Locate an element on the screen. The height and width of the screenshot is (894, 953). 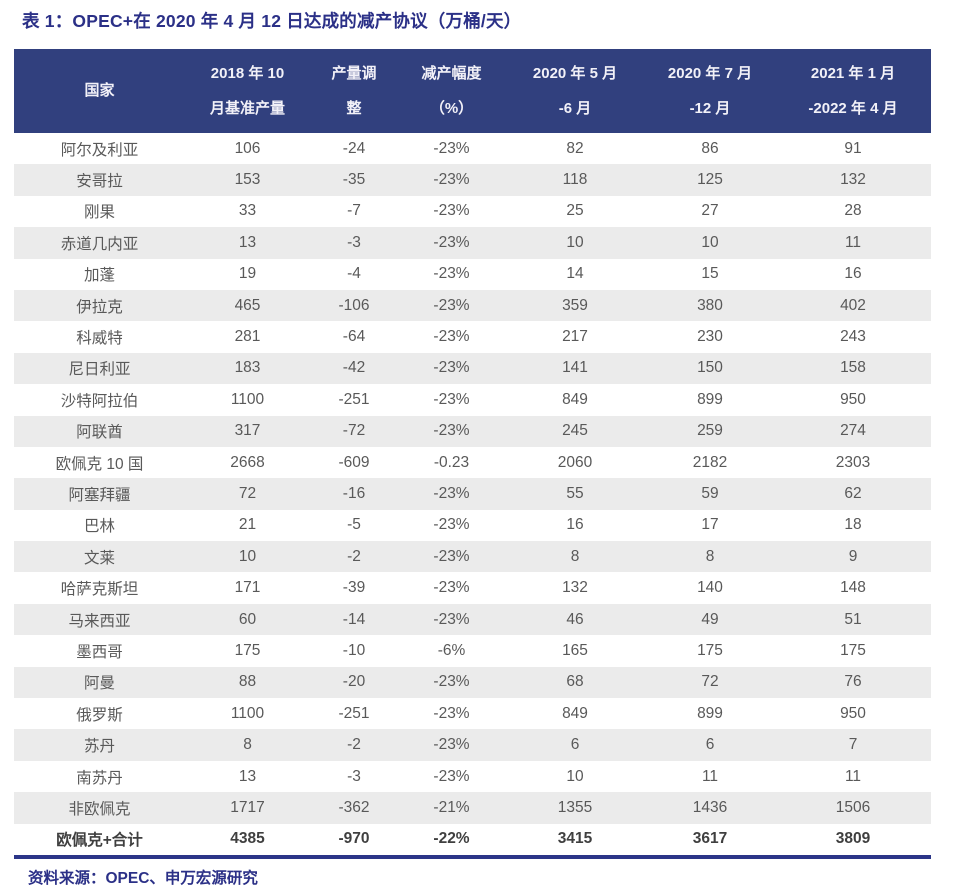
cell-2020-jul-dec: 3617 is located at coordinates (710, 839).